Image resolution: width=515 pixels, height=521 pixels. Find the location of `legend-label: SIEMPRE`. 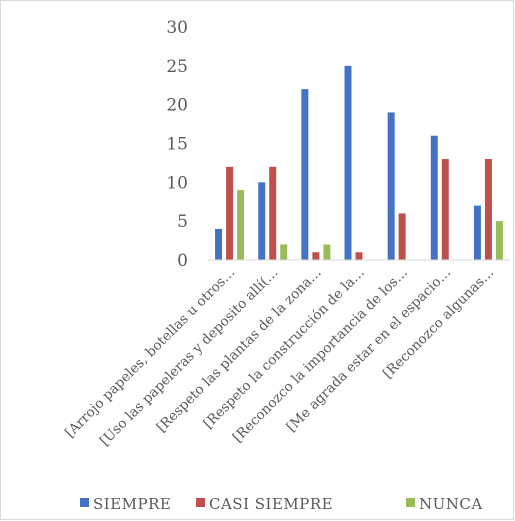

legend-label: SIEMPRE is located at coordinates (132, 504).